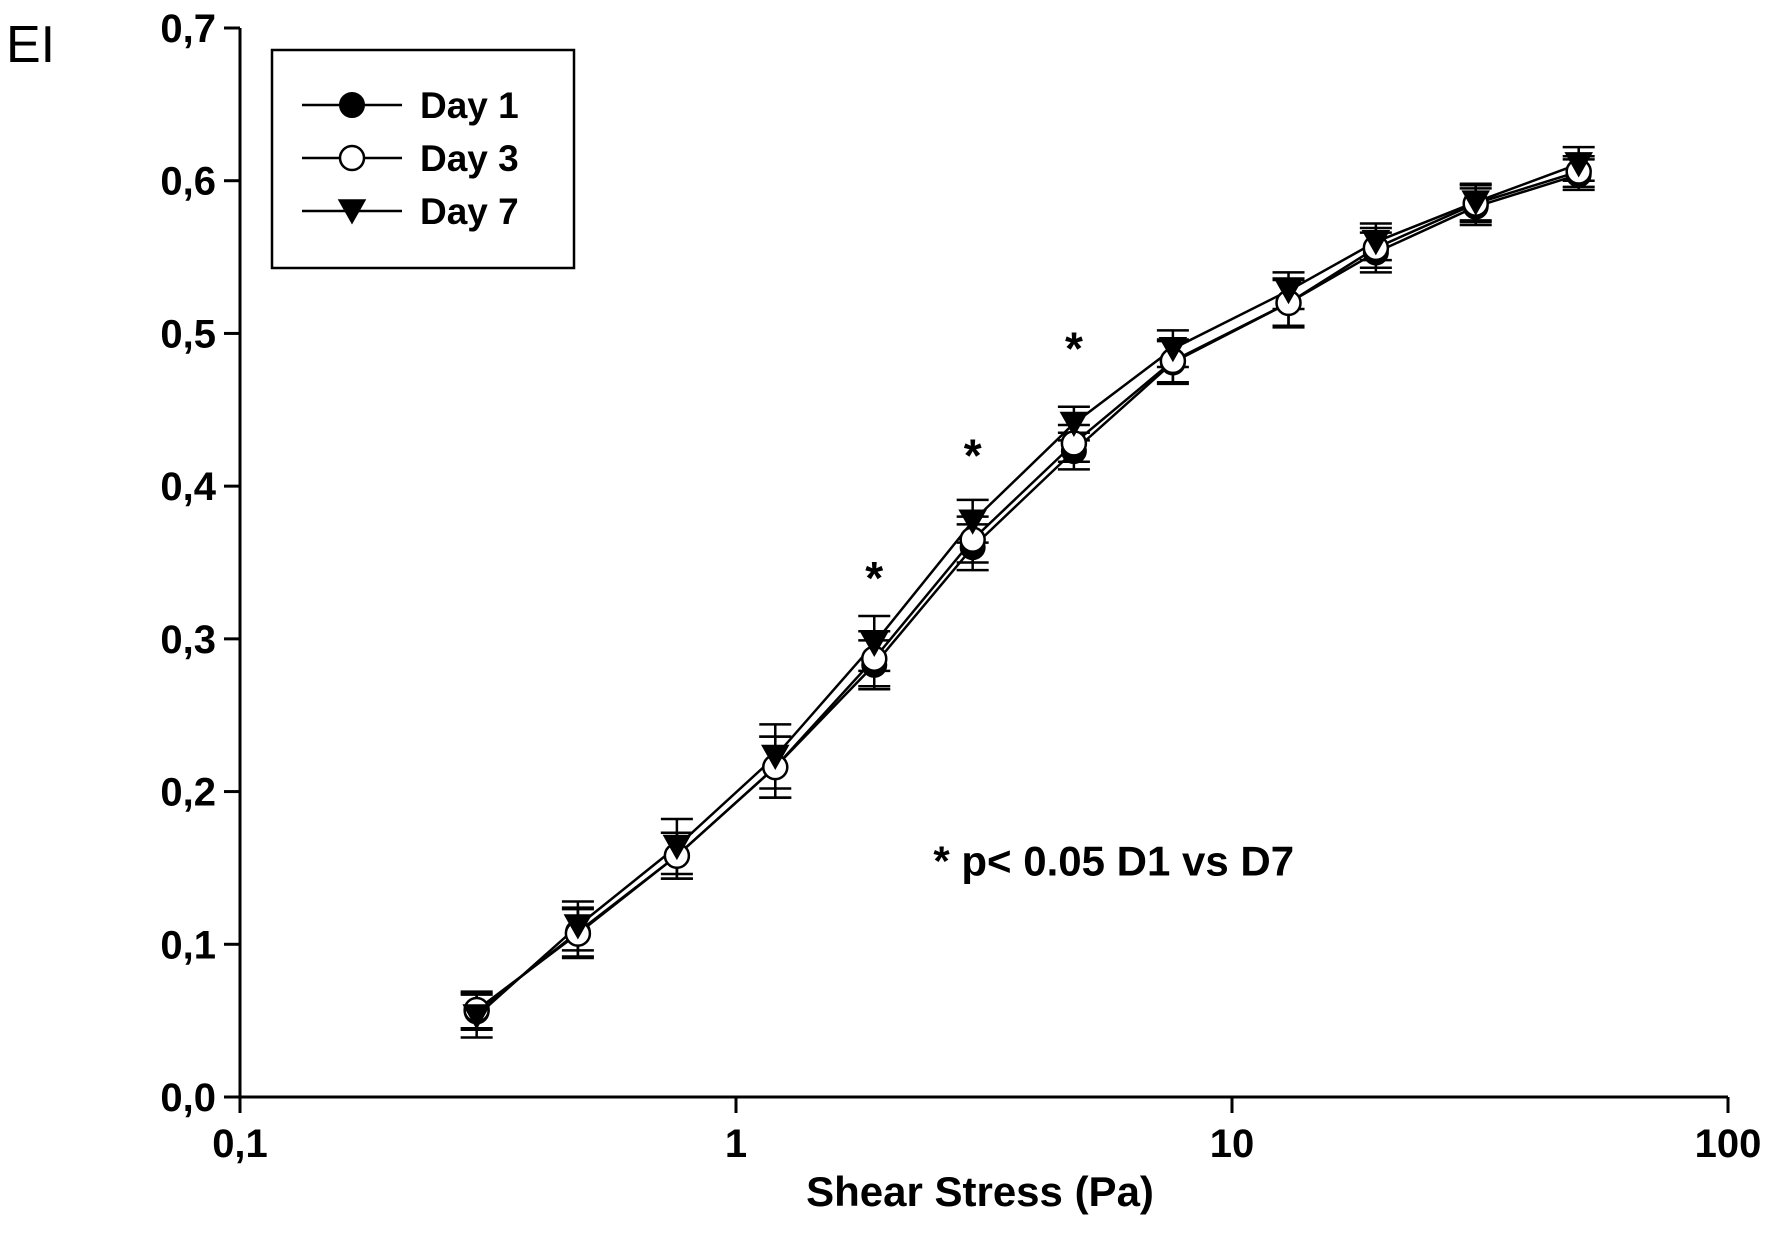 The image size is (1772, 1255). Describe the element at coordinates (188, 487) in the screenshot. I see `y-tick-label: 0,4` at that location.